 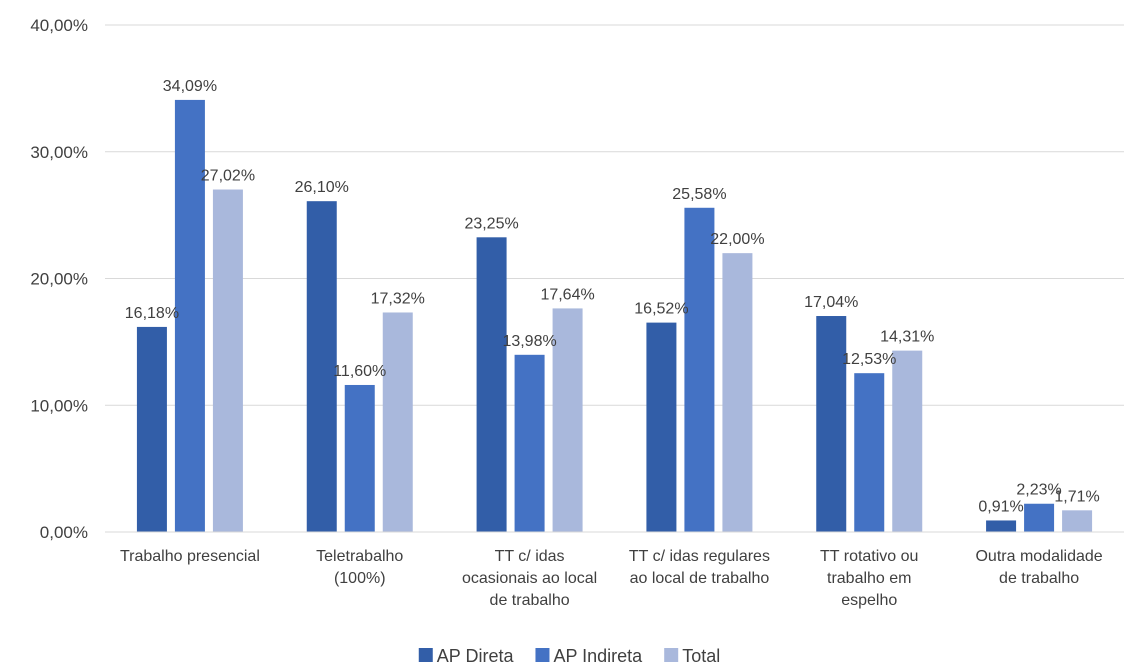 I want to click on category-label-line: Outra modalidade, so click(x=1038, y=556).